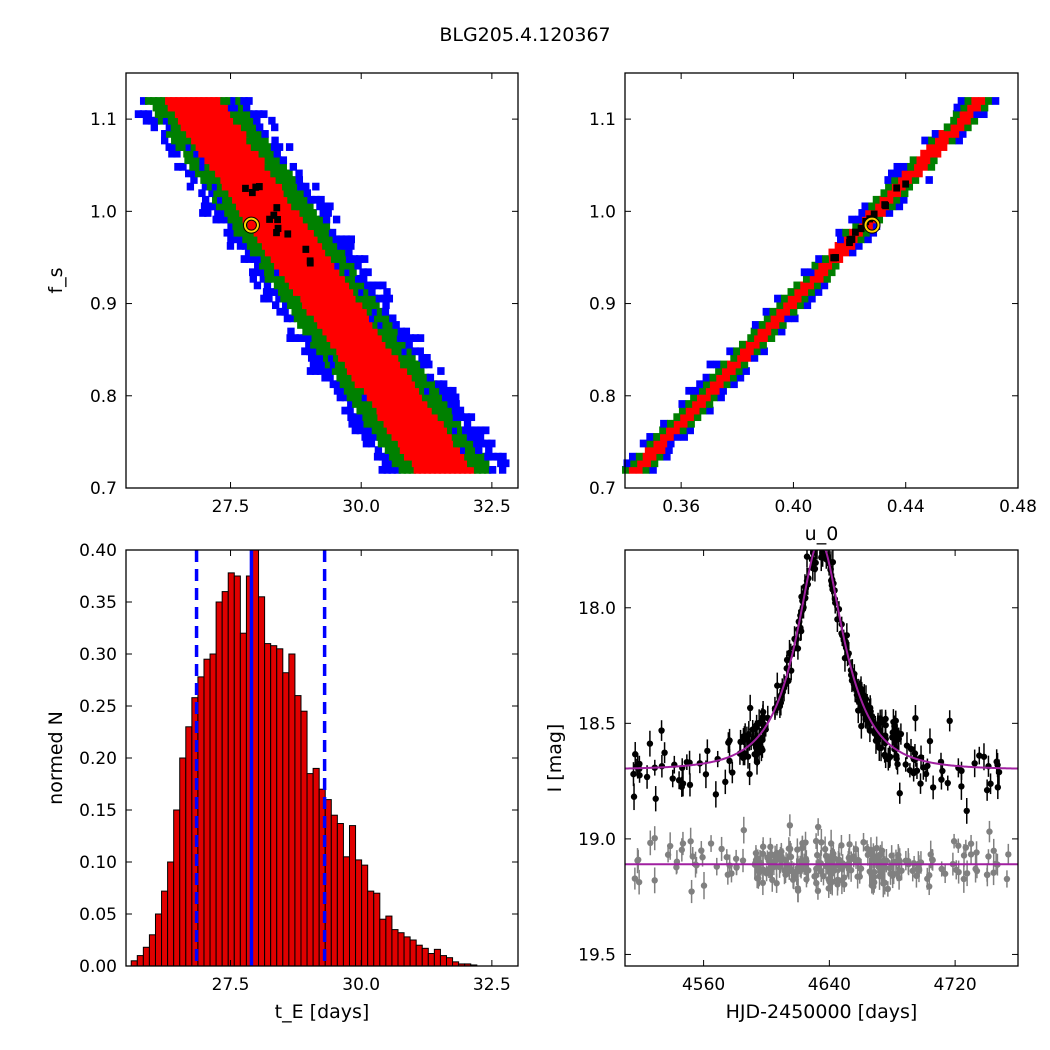  I want to click on x-tick-label: 27.5, so click(231, 507).